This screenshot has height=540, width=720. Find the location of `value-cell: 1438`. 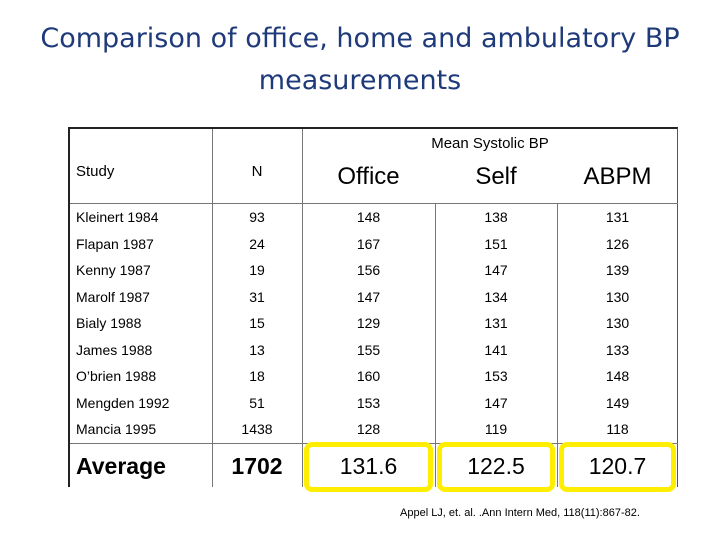

value-cell: 1438 is located at coordinates (257, 429).